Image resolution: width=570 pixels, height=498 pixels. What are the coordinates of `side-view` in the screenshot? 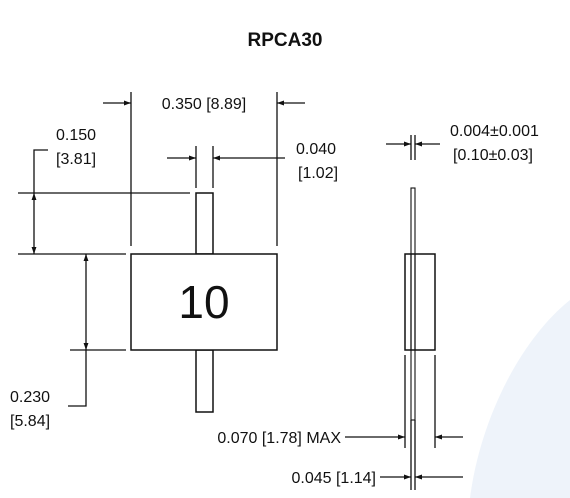 It's located at (420, 278).